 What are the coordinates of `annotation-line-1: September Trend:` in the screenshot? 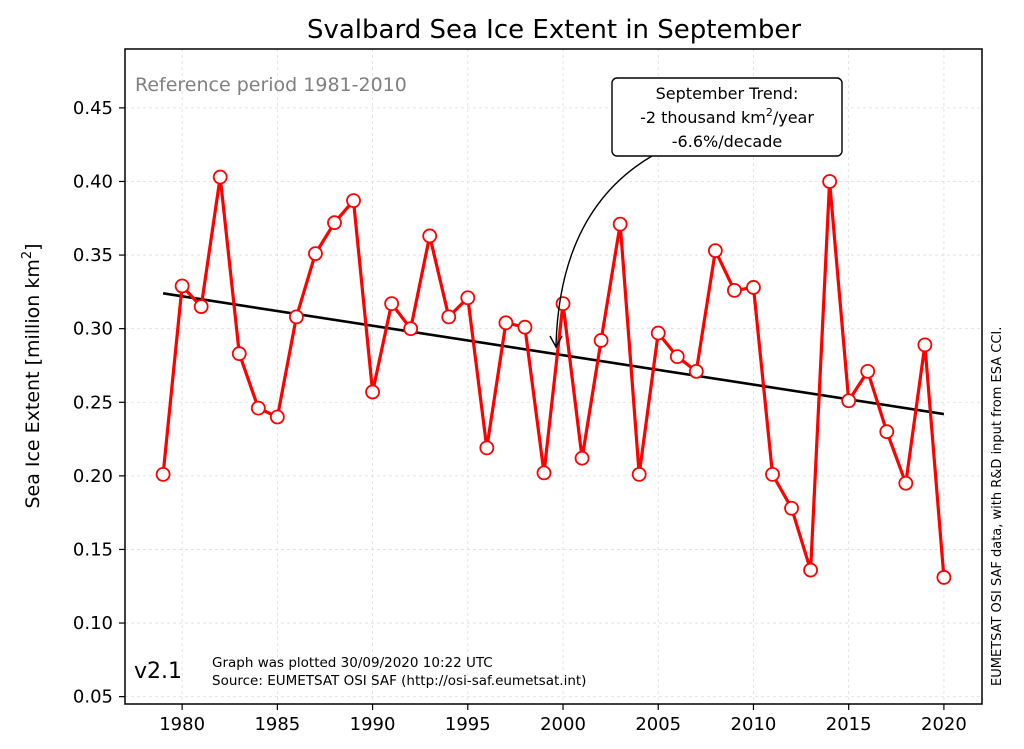 It's located at (727, 93).